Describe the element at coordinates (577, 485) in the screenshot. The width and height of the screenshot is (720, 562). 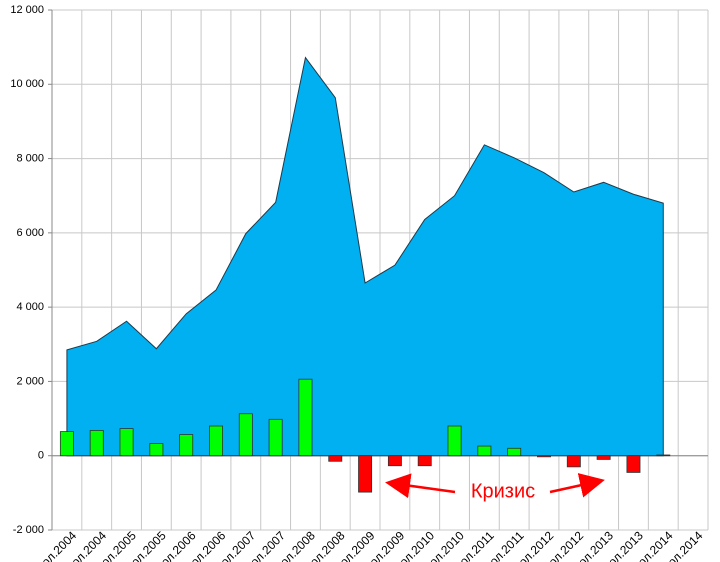
I see `arrow-right` at that location.